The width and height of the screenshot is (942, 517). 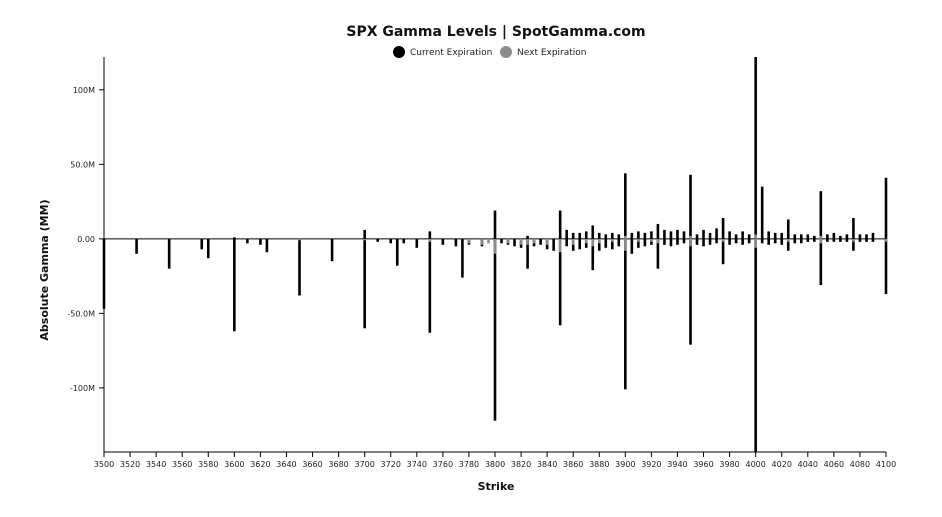 What do you see at coordinates (703, 464) in the screenshot?
I see `x-tick-label: 3960` at bounding box center [703, 464].